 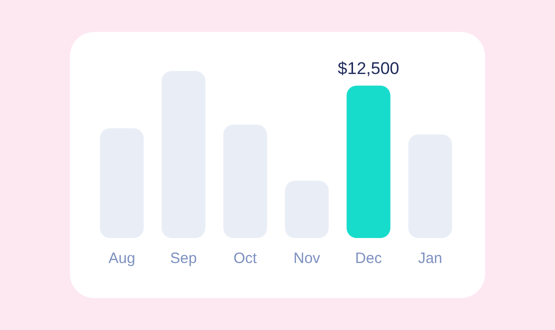 I want to click on x-tick-label: Aug, so click(x=122, y=259).